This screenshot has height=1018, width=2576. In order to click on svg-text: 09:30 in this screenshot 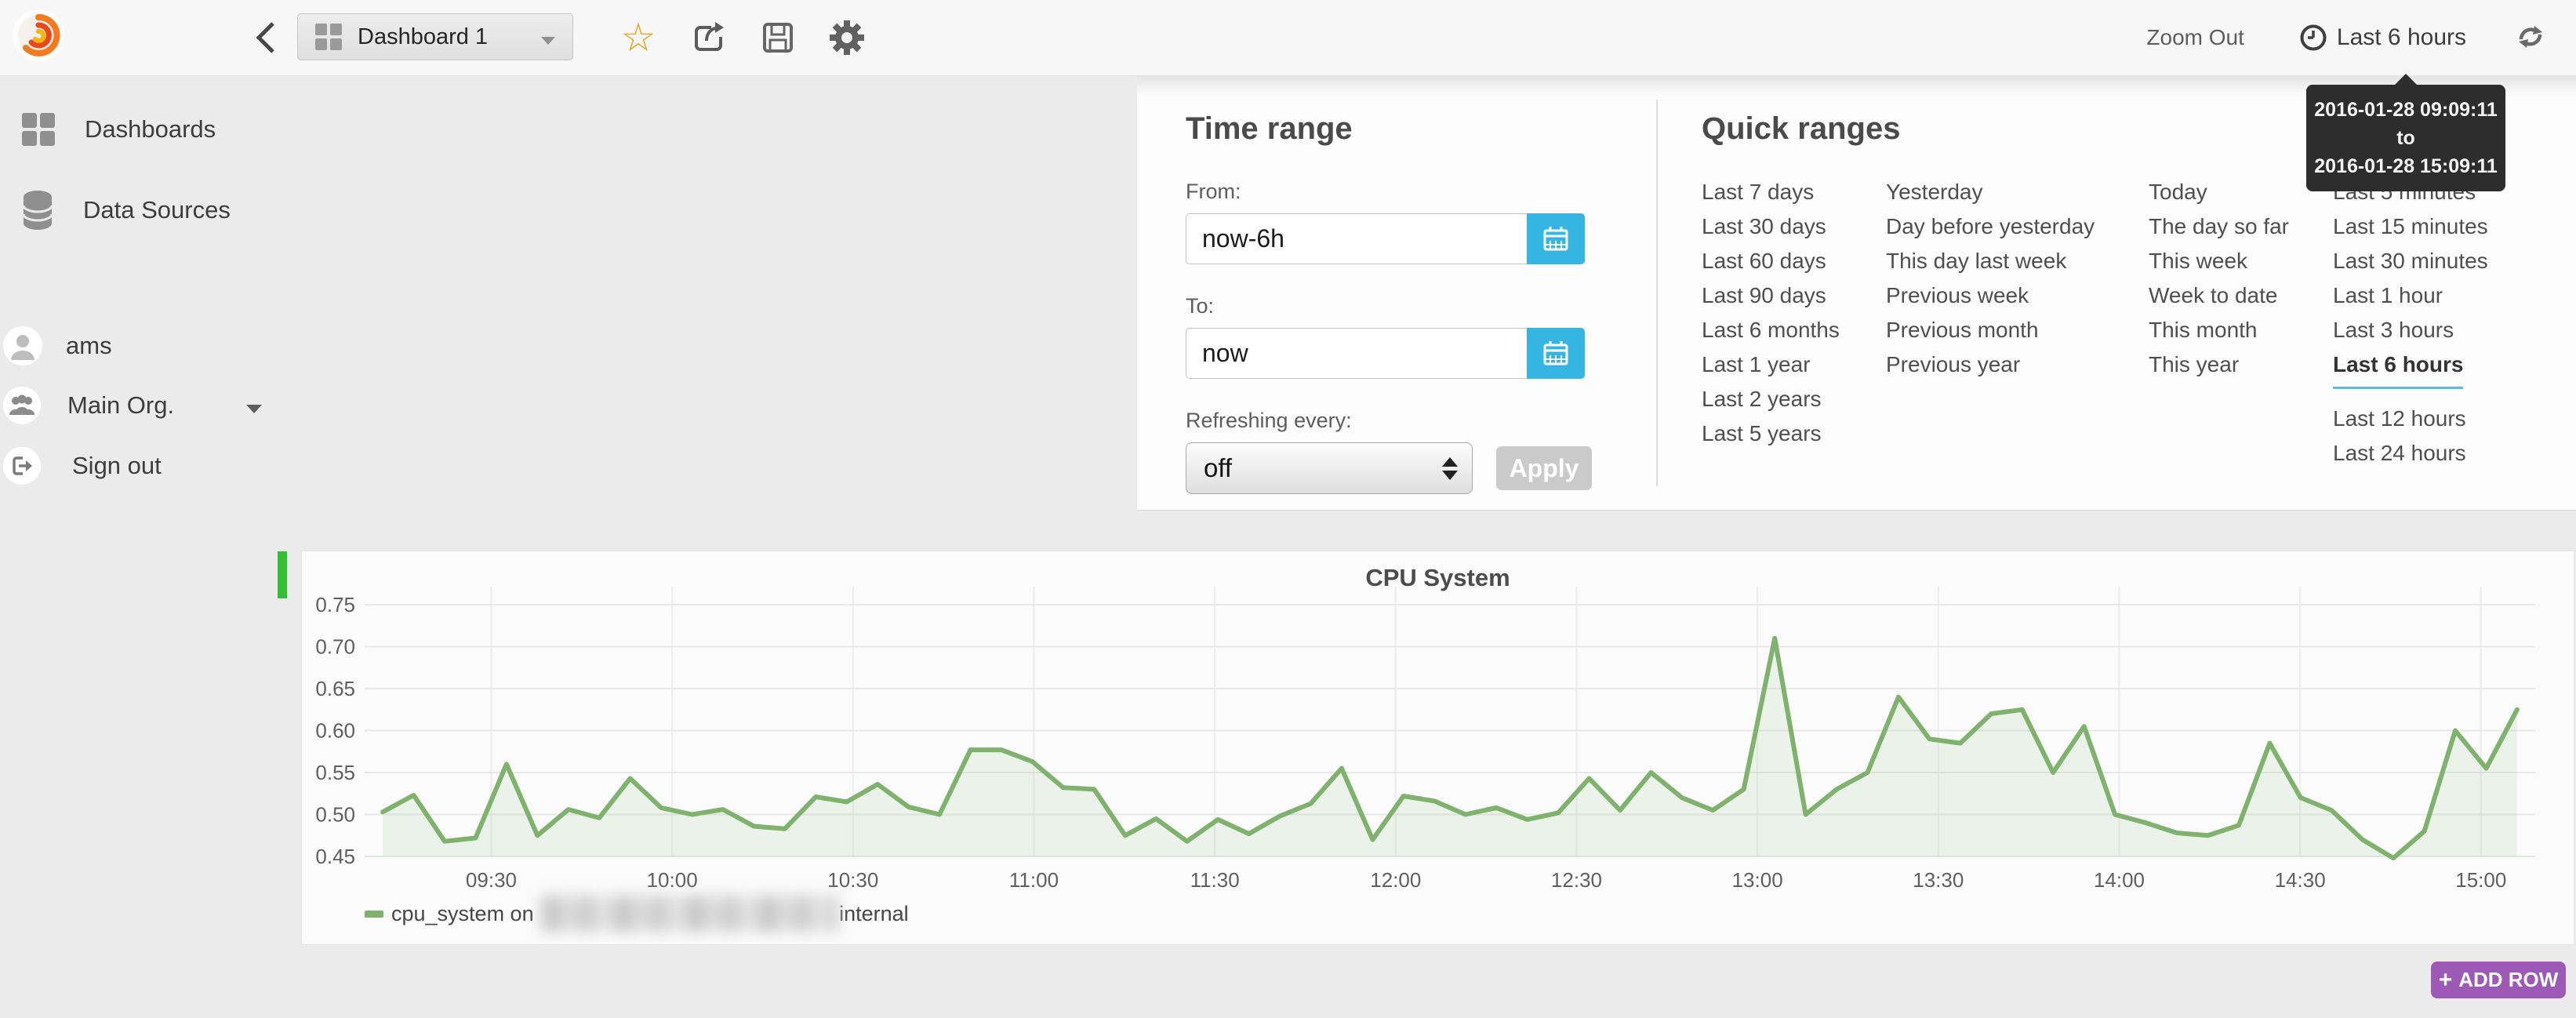, I will do `click(491, 880)`.